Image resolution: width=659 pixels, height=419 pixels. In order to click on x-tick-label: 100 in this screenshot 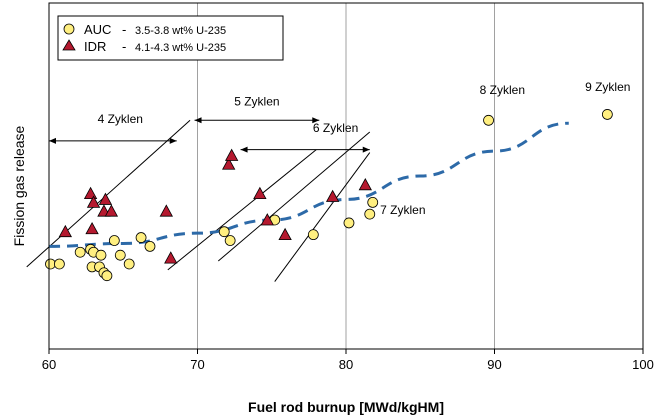, I will do `click(643, 364)`.